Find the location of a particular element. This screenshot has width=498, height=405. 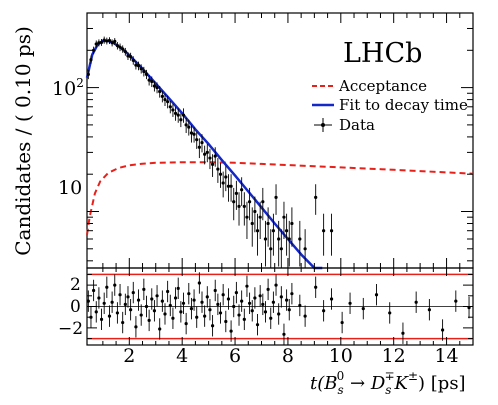

y-tick-label-10: 10 is located at coordinates (70, 188).